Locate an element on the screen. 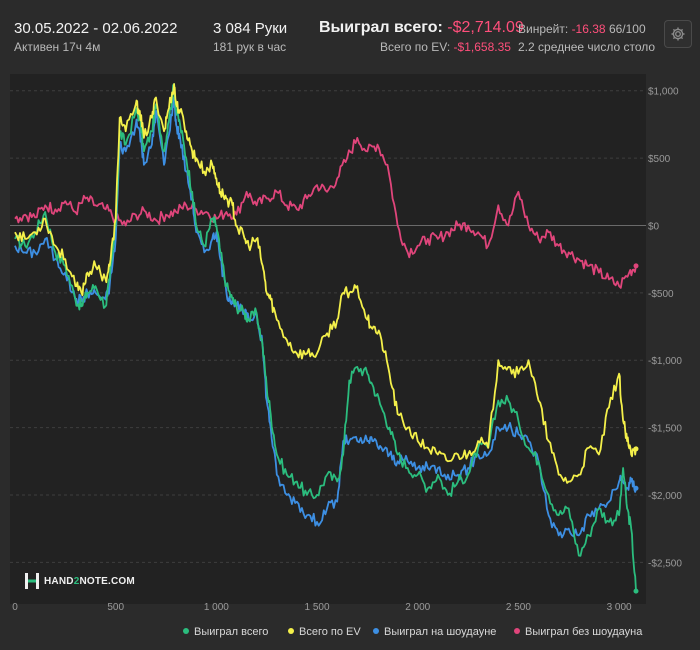 This screenshot has width=700, height=650. won-total-label: Выиграл всего: is located at coordinates (381, 27).